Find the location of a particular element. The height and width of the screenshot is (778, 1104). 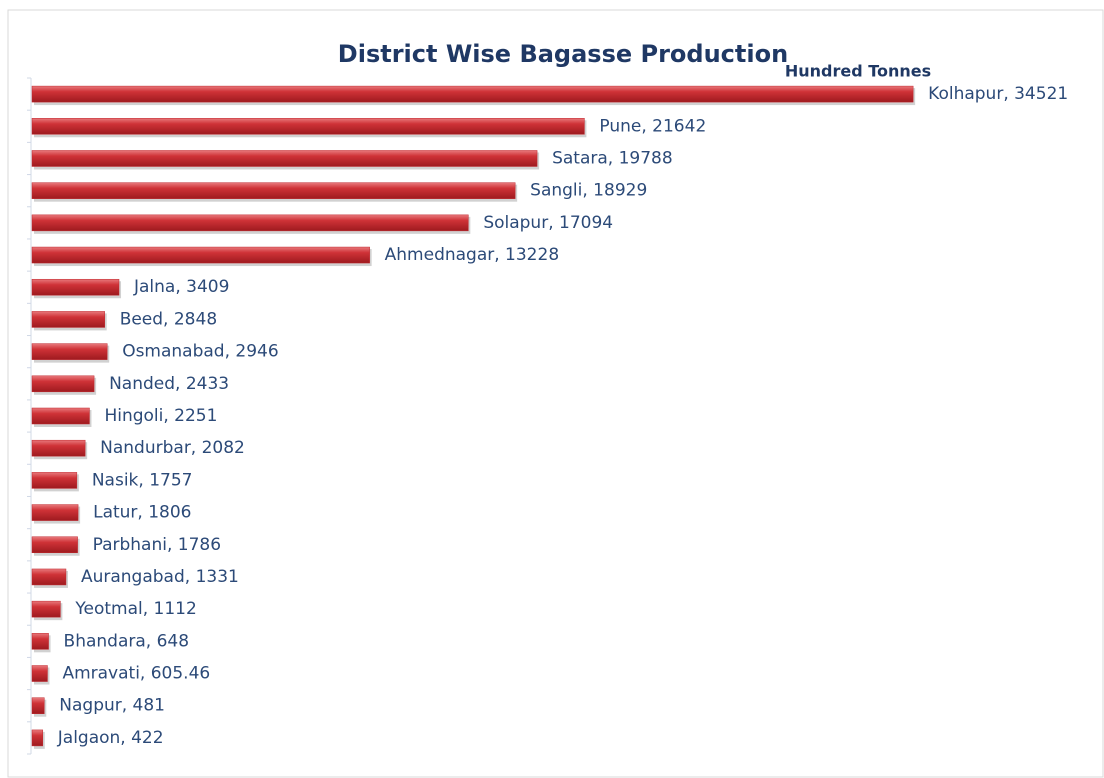

data-label: Bhandara, 648 is located at coordinates (126, 641).